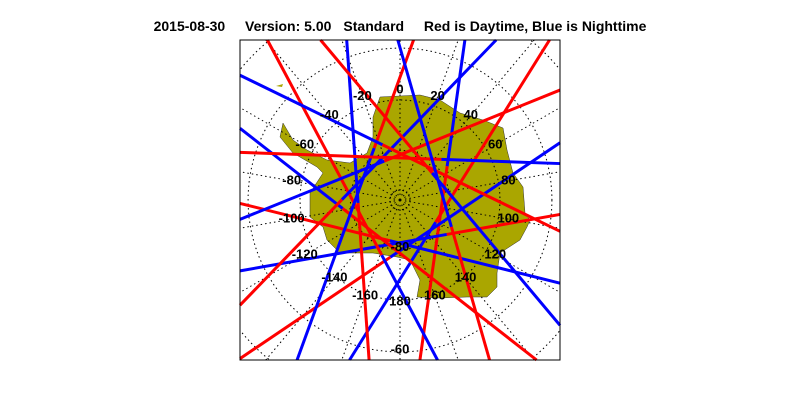 This screenshot has height=400, width=800. What do you see at coordinates (508, 179) in the screenshot?
I see `longitude-label: 80` at bounding box center [508, 179].